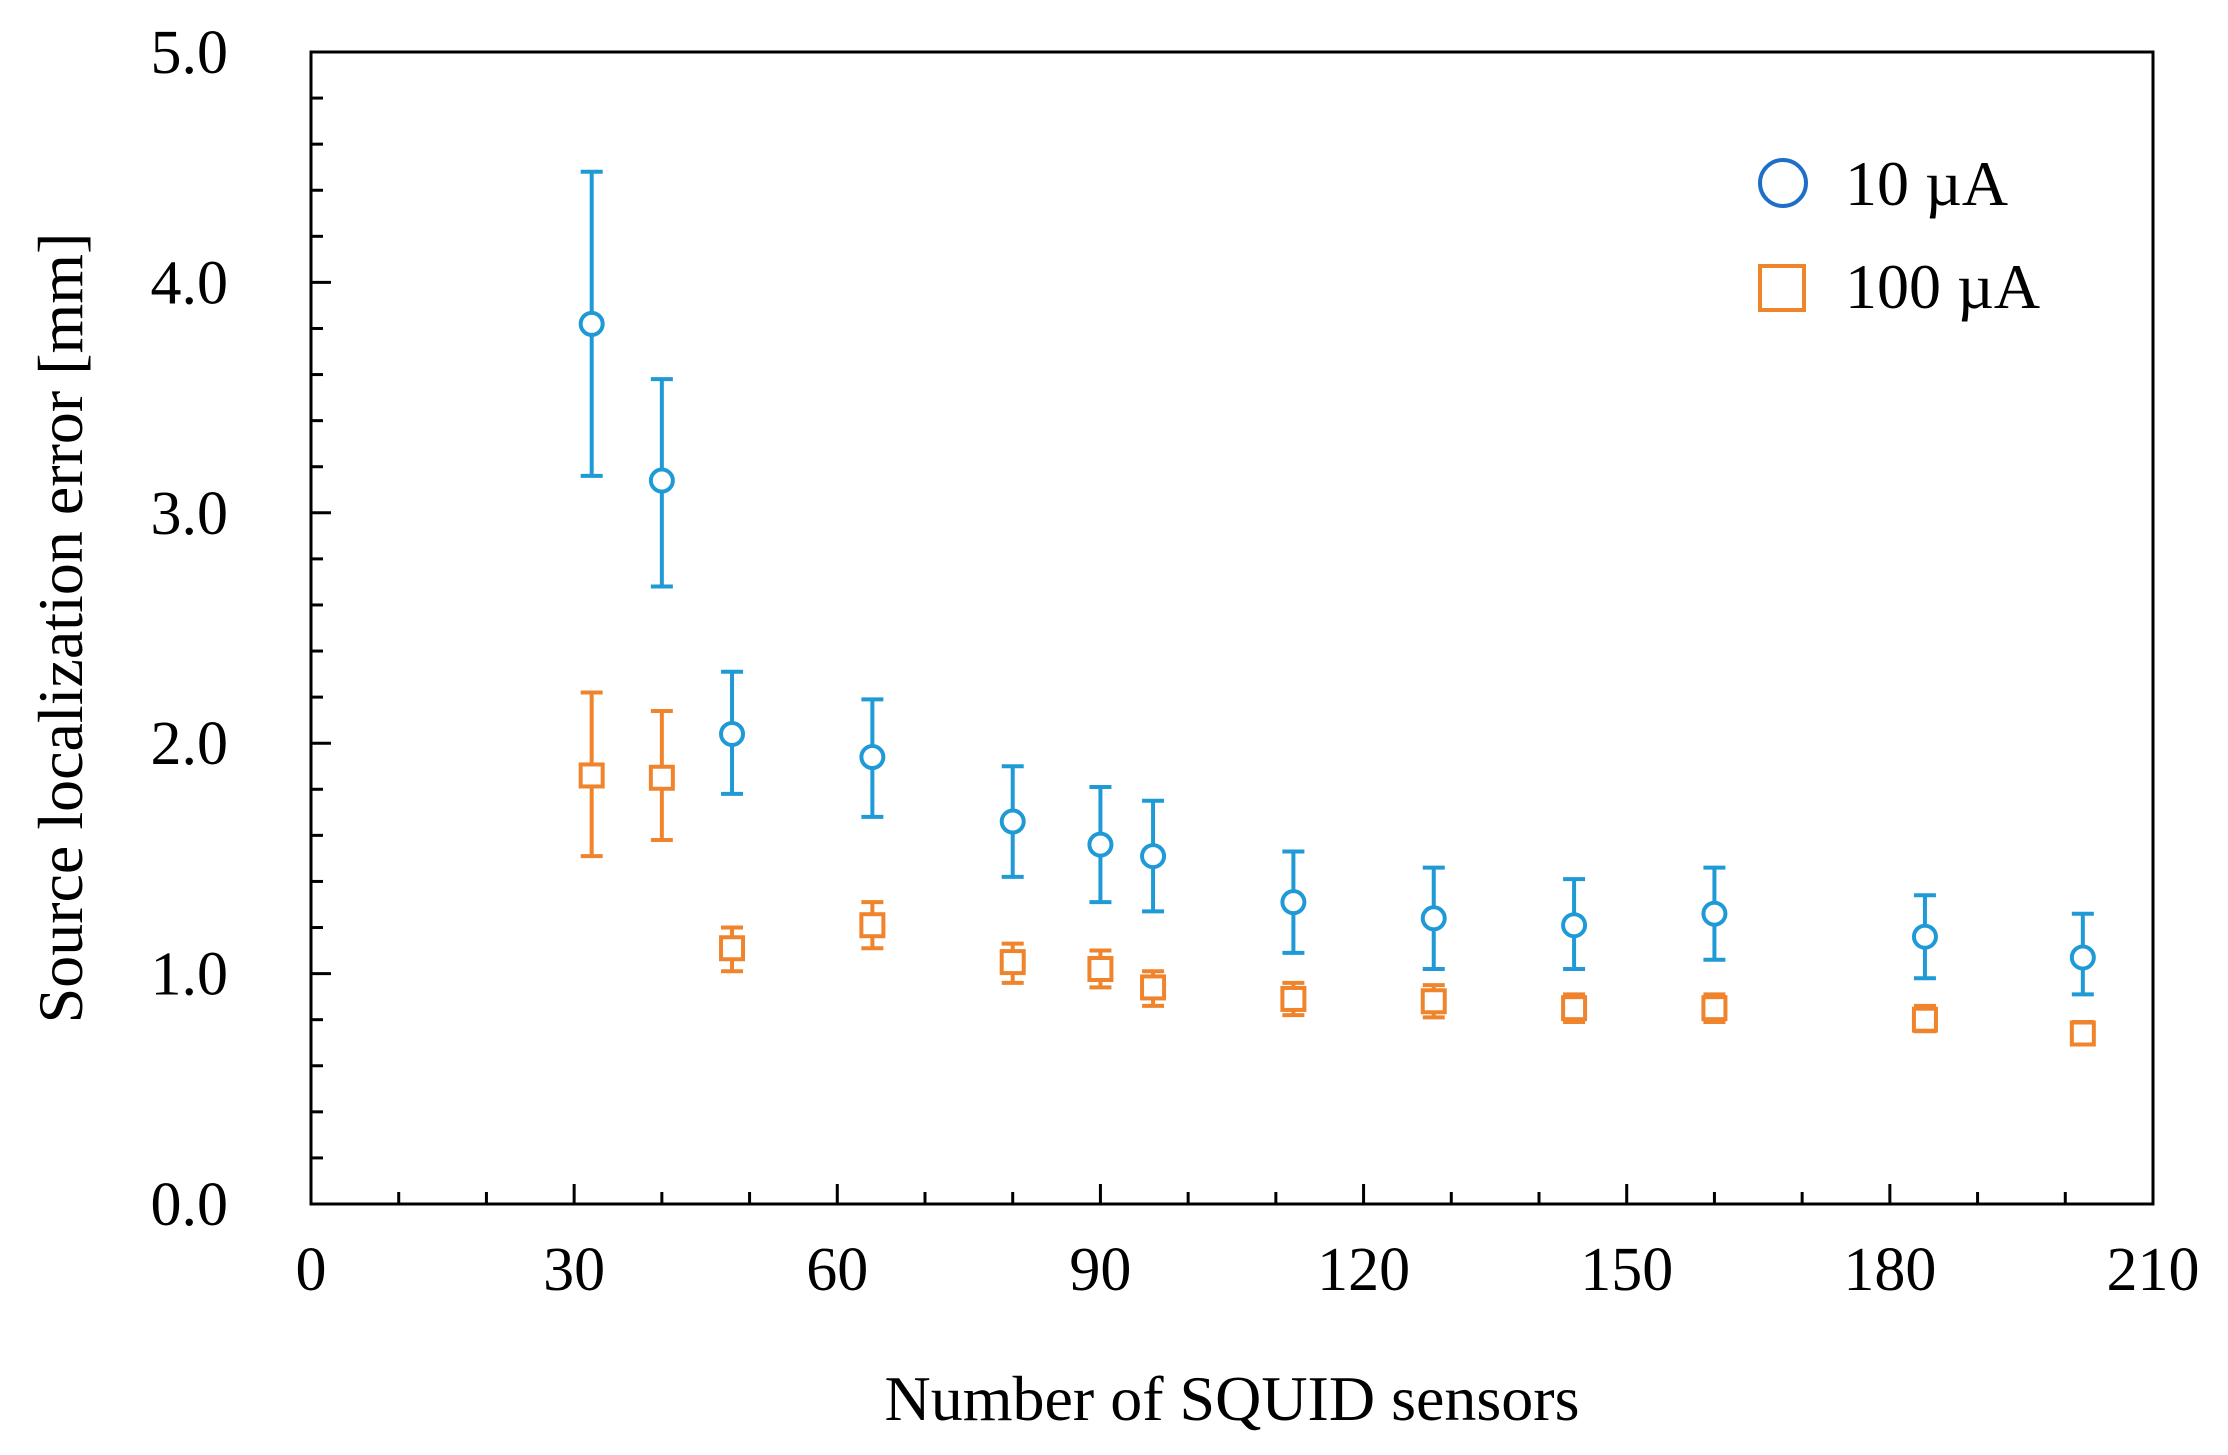 The width and height of the screenshot is (2228, 1455). What do you see at coordinates (2153, 1270) in the screenshot?
I see `x-tick-label: 210` at bounding box center [2153, 1270].